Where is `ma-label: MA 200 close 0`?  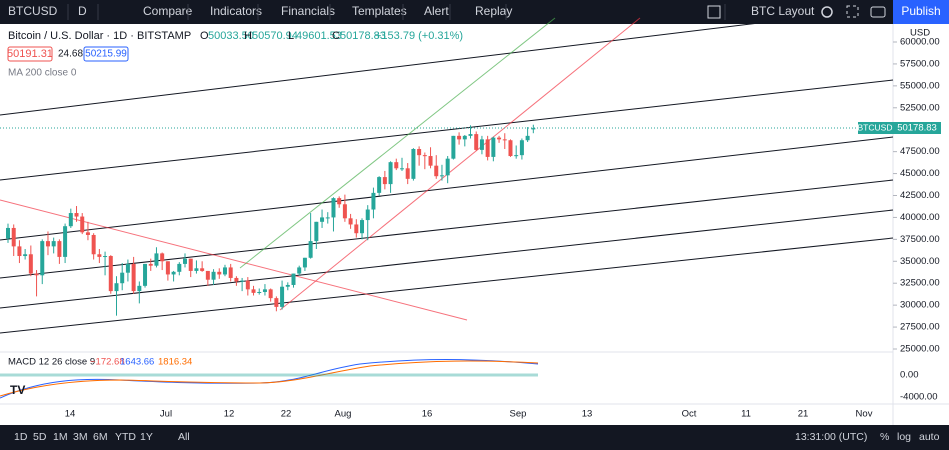 ma-label: MA 200 close 0 is located at coordinates (42, 73).